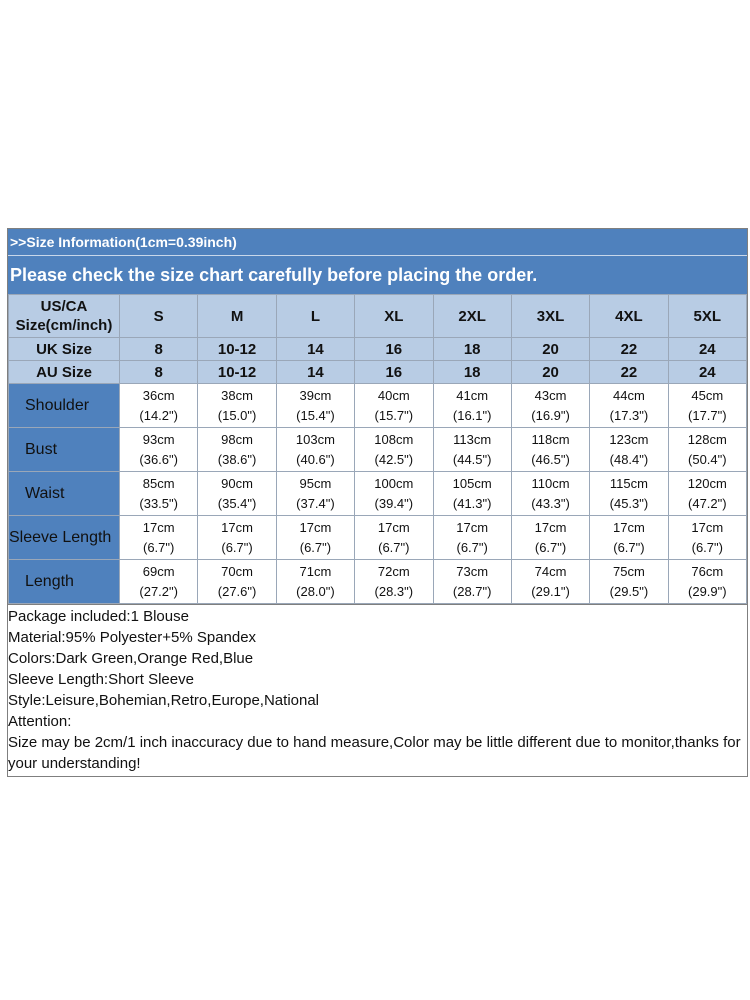 The width and height of the screenshot is (750, 1000). I want to click on cm-value: 36cm, so click(158, 395).